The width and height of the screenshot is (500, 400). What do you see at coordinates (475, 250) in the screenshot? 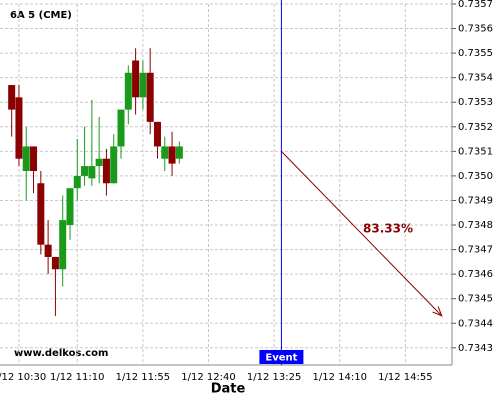
I see `y-tick-label: 0.7347` at bounding box center [475, 250].